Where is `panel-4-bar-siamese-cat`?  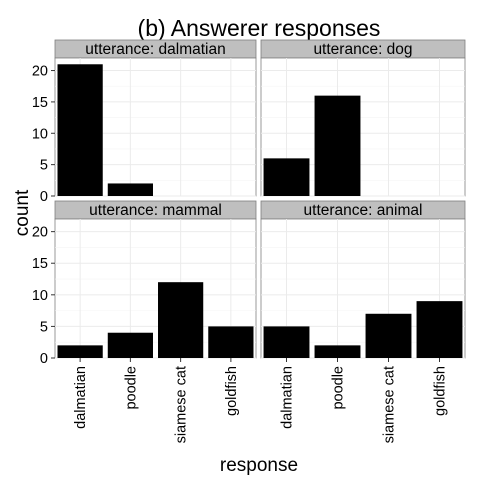 panel-4-bar-siamese-cat is located at coordinates (388, 335).